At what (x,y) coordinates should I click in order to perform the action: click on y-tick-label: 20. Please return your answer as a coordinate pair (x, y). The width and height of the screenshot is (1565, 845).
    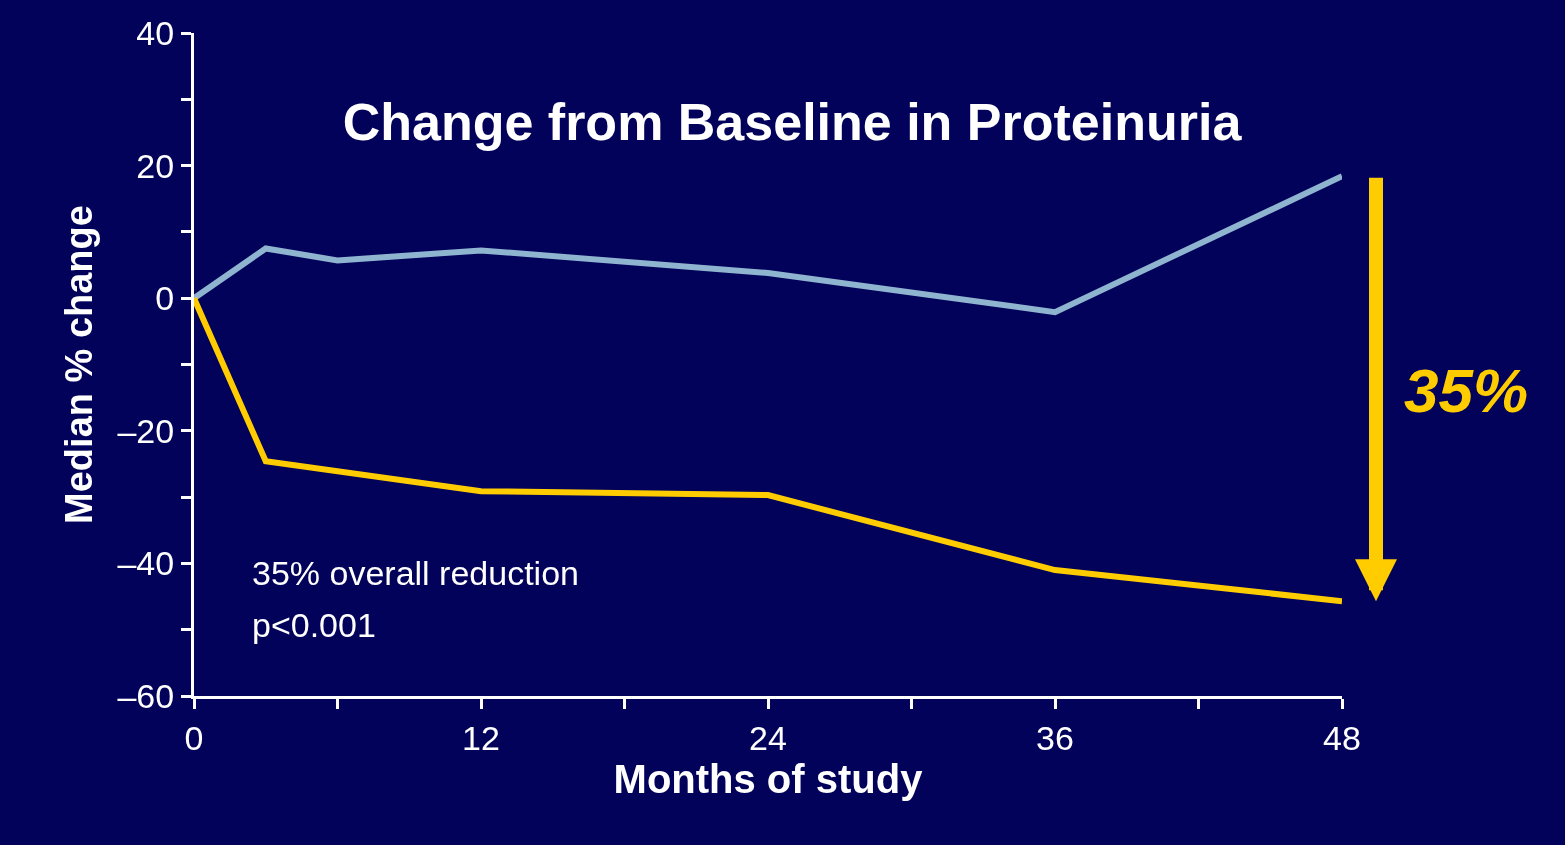
    Looking at the image, I should click on (155, 165).